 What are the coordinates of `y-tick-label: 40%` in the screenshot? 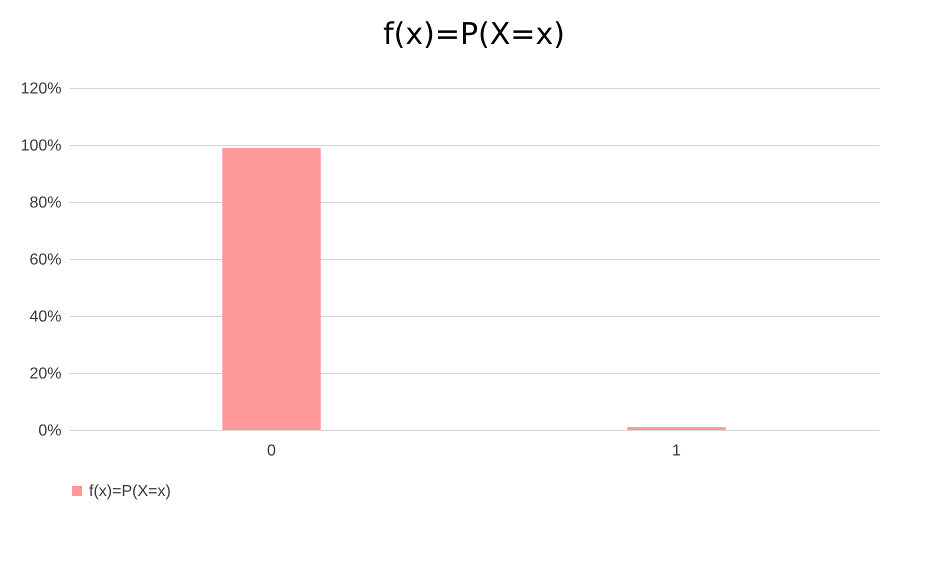 It's located at (45, 317).